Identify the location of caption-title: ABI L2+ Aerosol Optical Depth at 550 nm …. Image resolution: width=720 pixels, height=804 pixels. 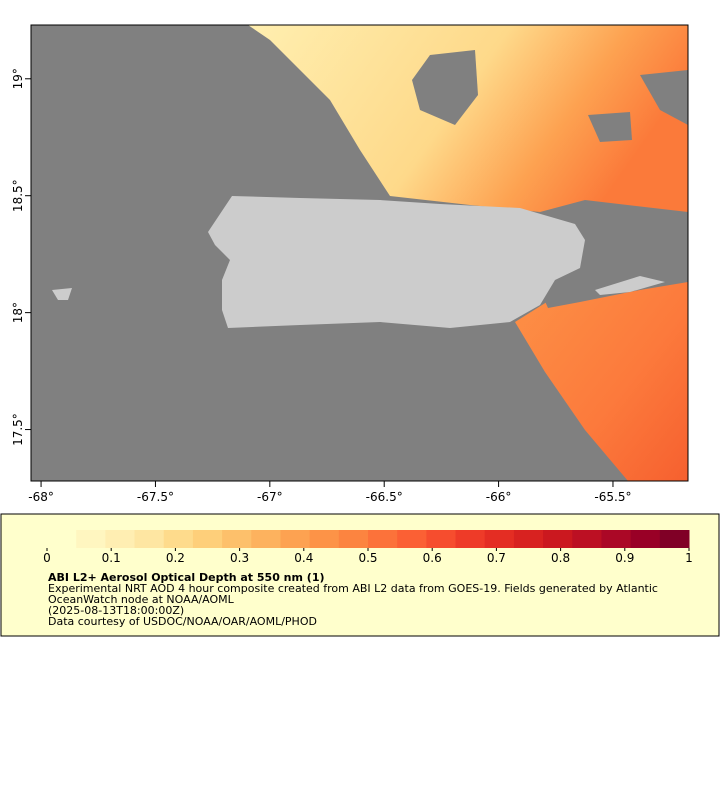
(186, 577).